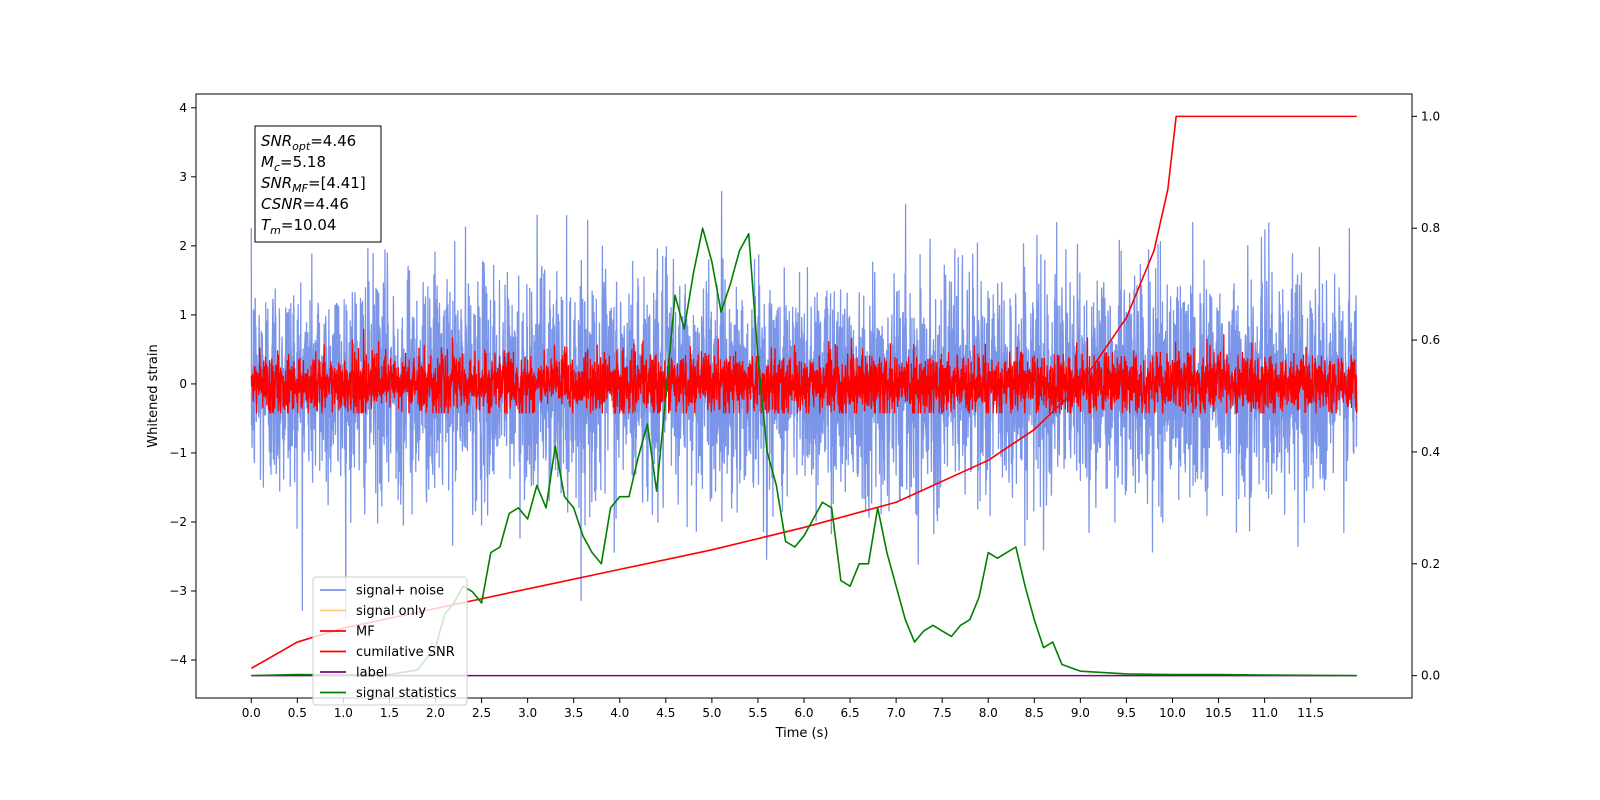  Describe the element at coordinates (1430, 116) in the screenshot. I see `y2-tick-label: 1.0` at that location.